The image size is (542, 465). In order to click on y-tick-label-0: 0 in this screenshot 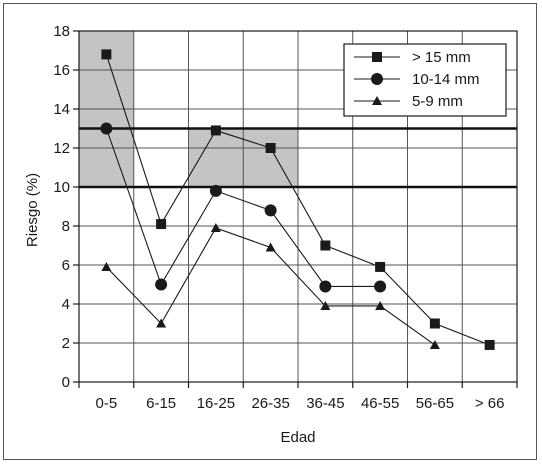, I will do `click(66, 382)`.